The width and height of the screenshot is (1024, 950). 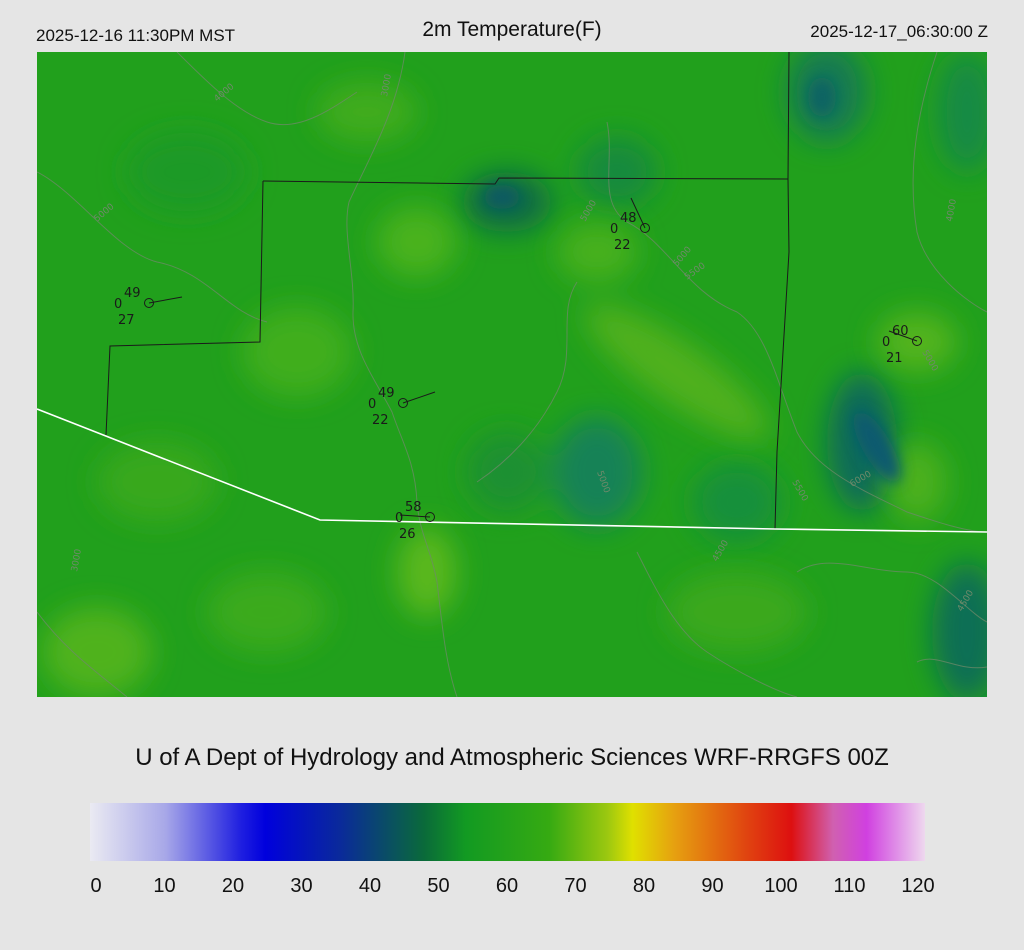 I want to click on colorbar-tick-label: 70, so click(x=575, y=886).